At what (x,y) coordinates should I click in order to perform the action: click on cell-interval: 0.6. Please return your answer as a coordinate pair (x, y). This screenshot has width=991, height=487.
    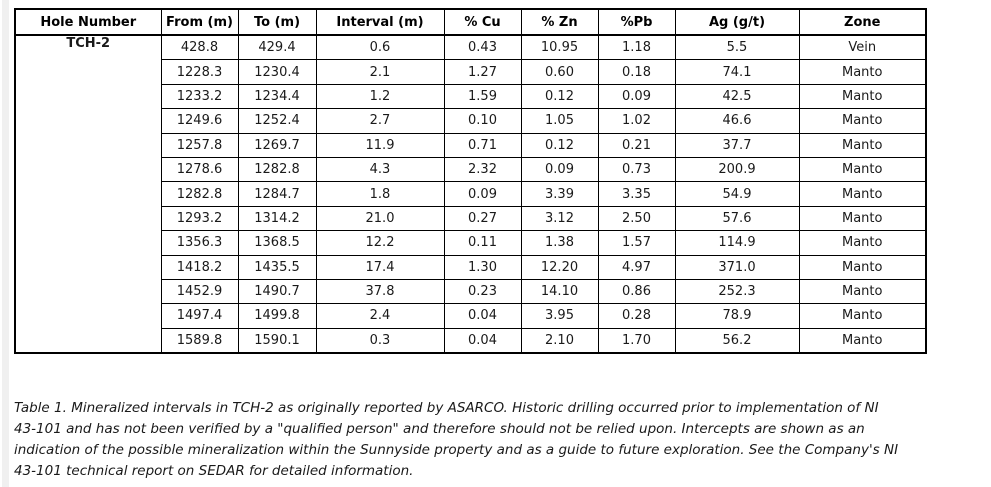
    Looking at the image, I should click on (380, 47).